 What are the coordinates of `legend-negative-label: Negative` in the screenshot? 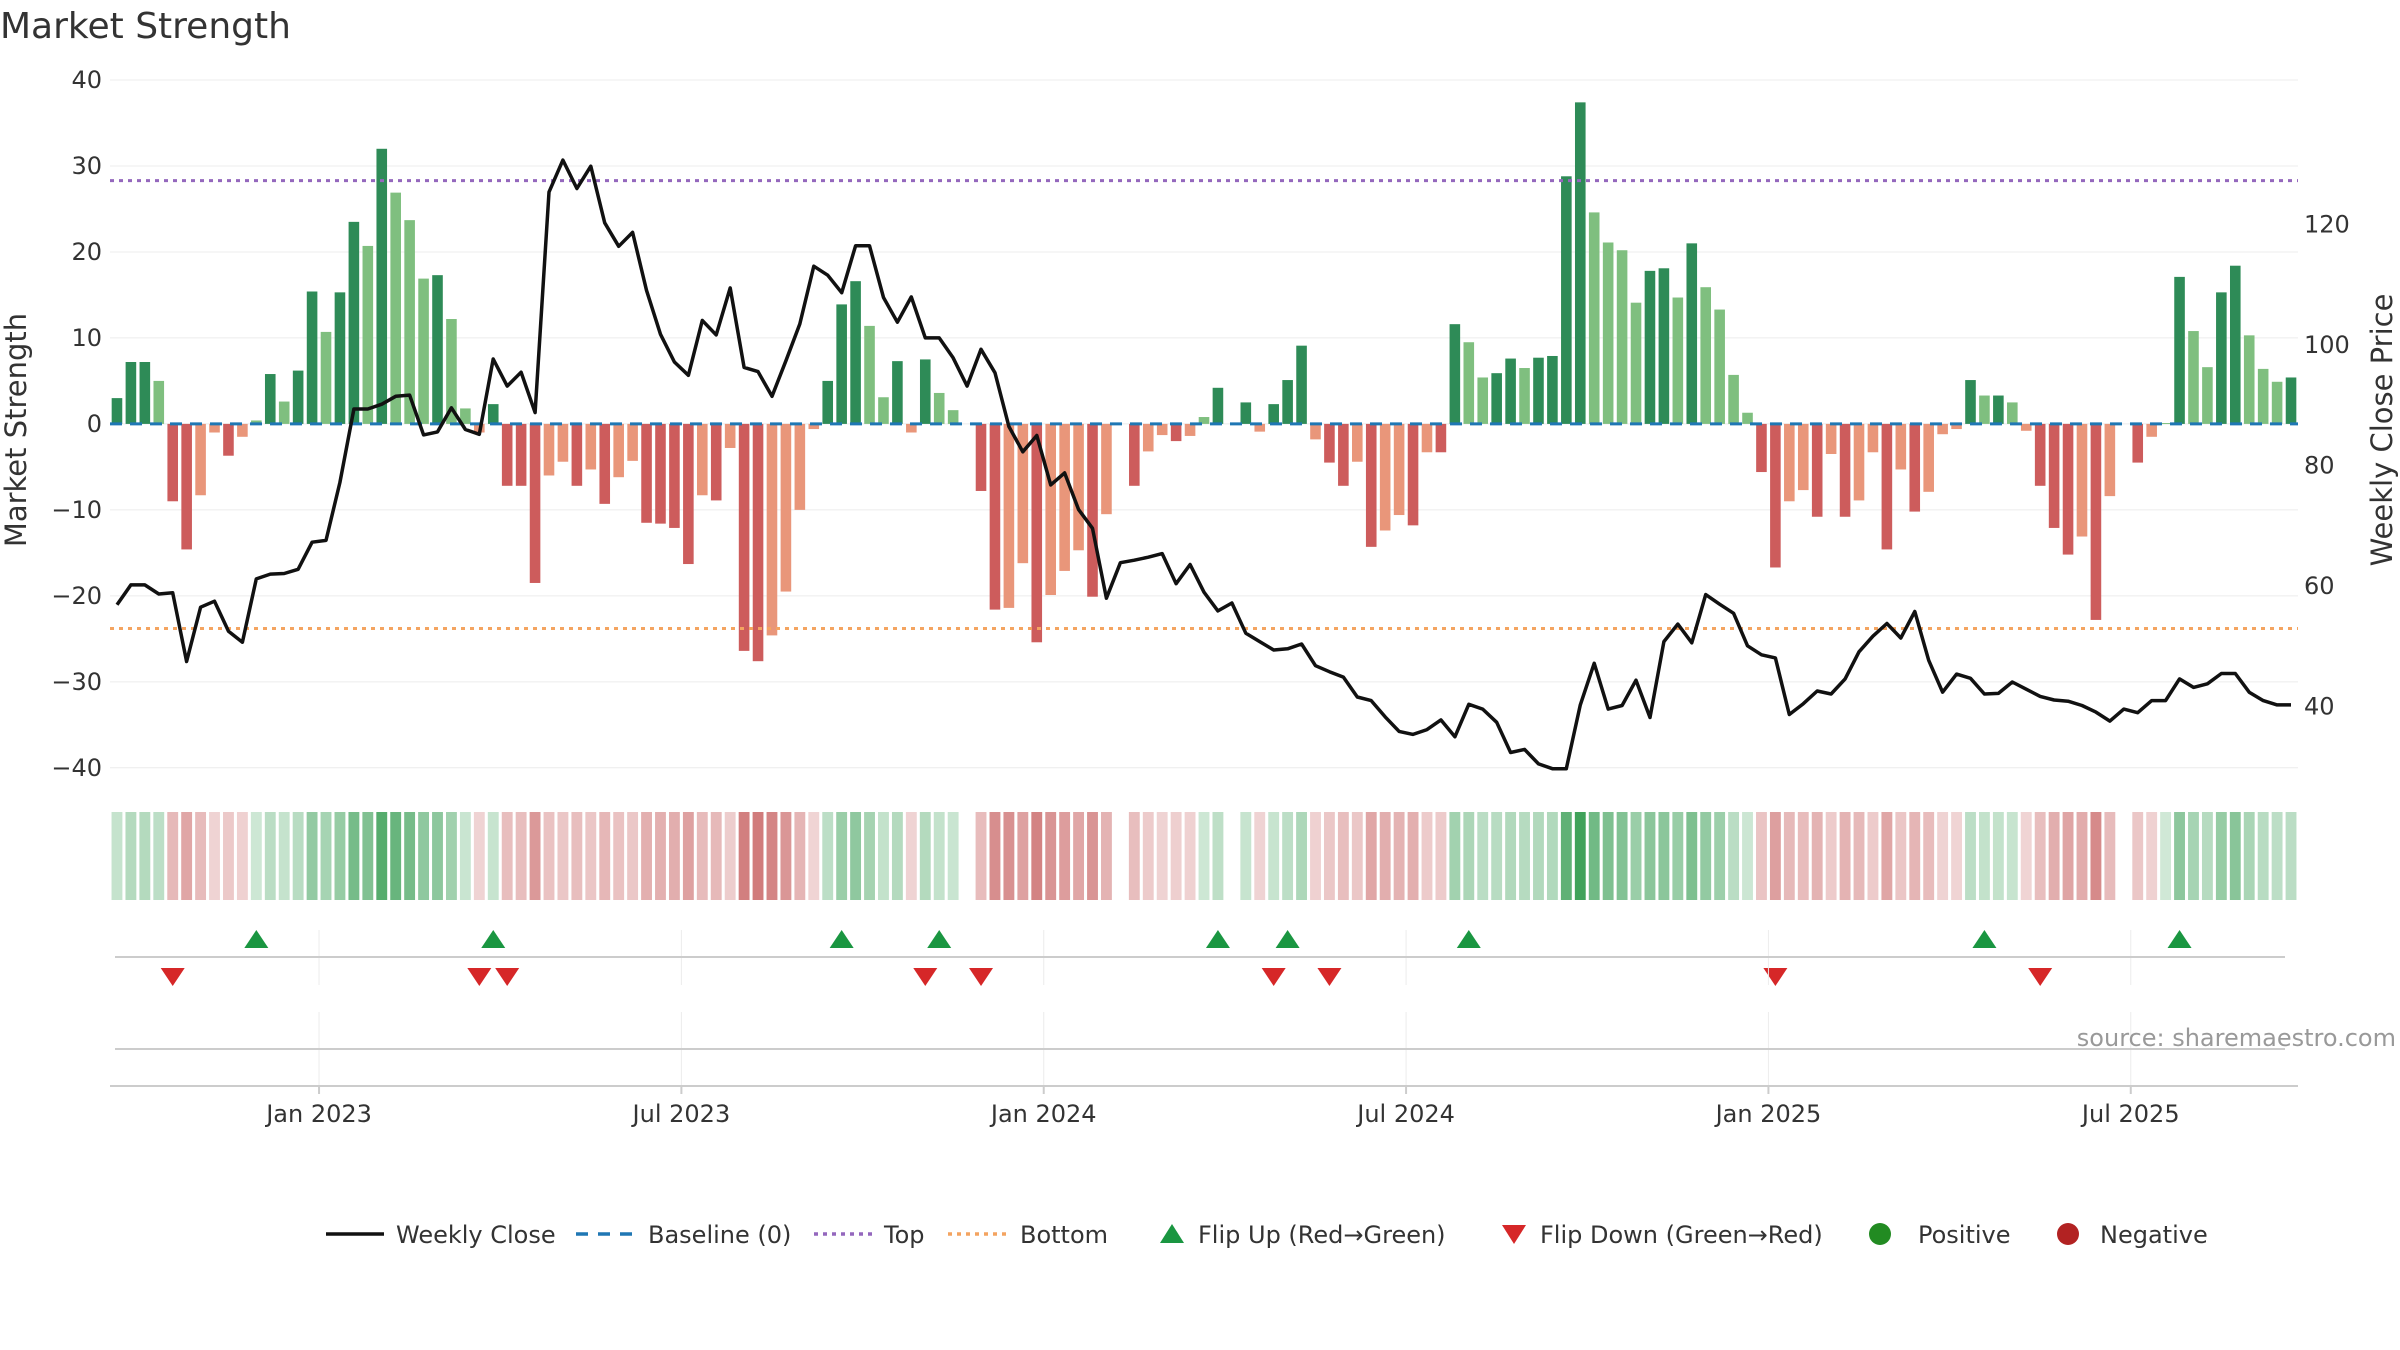 It's located at (2154, 1235).